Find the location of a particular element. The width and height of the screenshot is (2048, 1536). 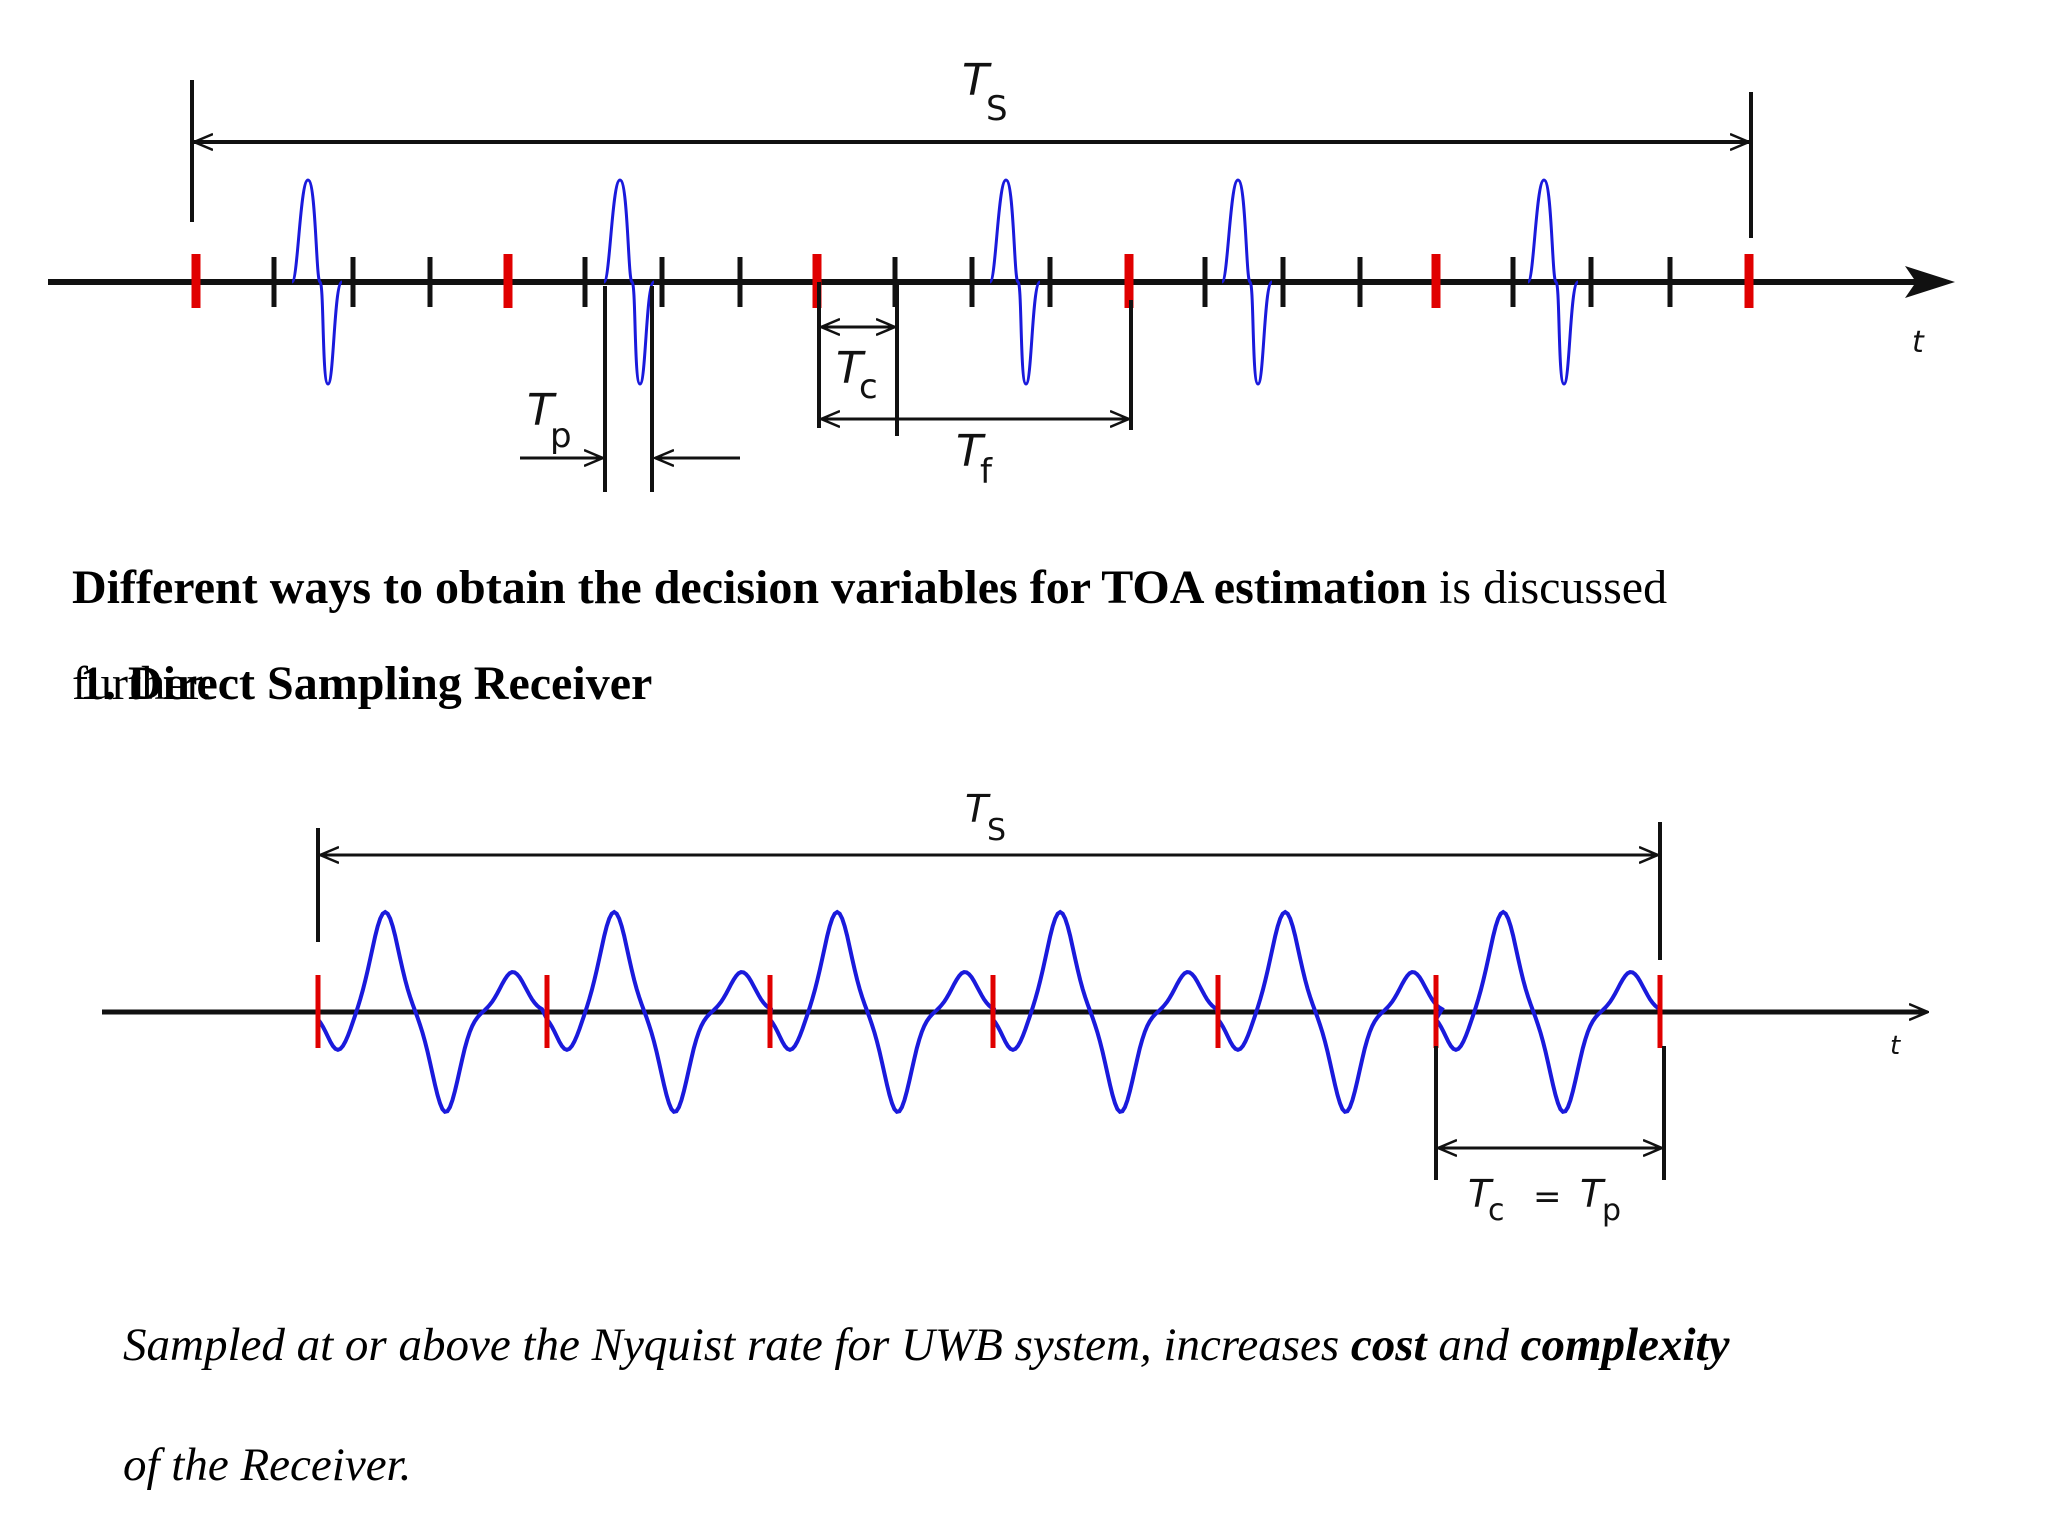

toa-intro-rest: is discussed is located at coordinates (1547, 587).